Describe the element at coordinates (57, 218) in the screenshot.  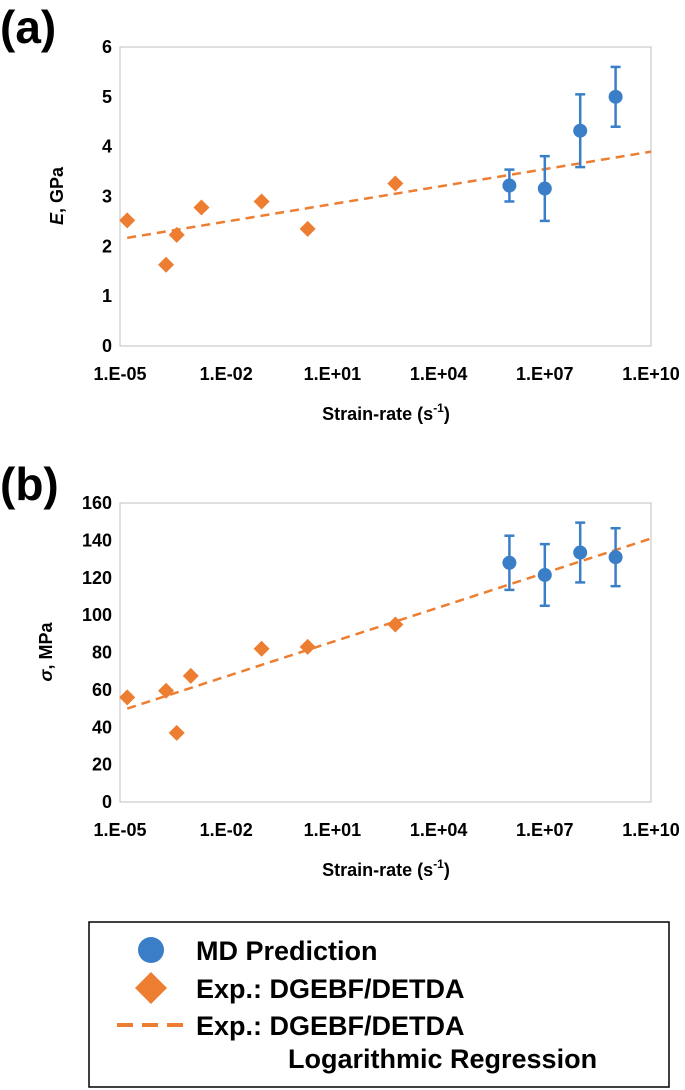
I see `y-axis-symbol-a: E` at that location.